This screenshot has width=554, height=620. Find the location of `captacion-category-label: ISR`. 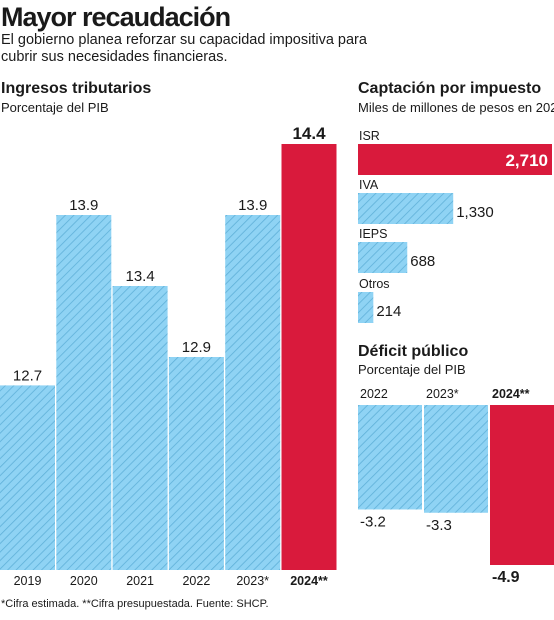

captacion-category-label: ISR is located at coordinates (369, 136).